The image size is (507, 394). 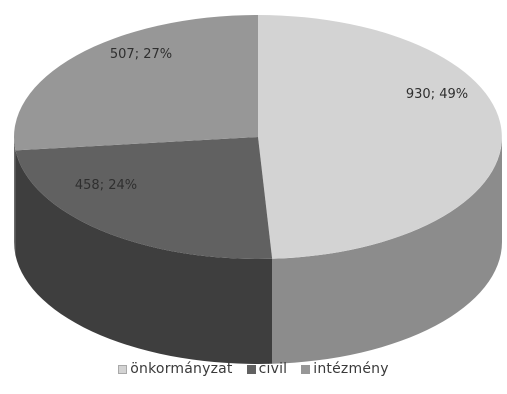 What do you see at coordinates (273, 369) in the screenshot?
I see `legend-label-civil: civil` at bounding box center [273, 369].